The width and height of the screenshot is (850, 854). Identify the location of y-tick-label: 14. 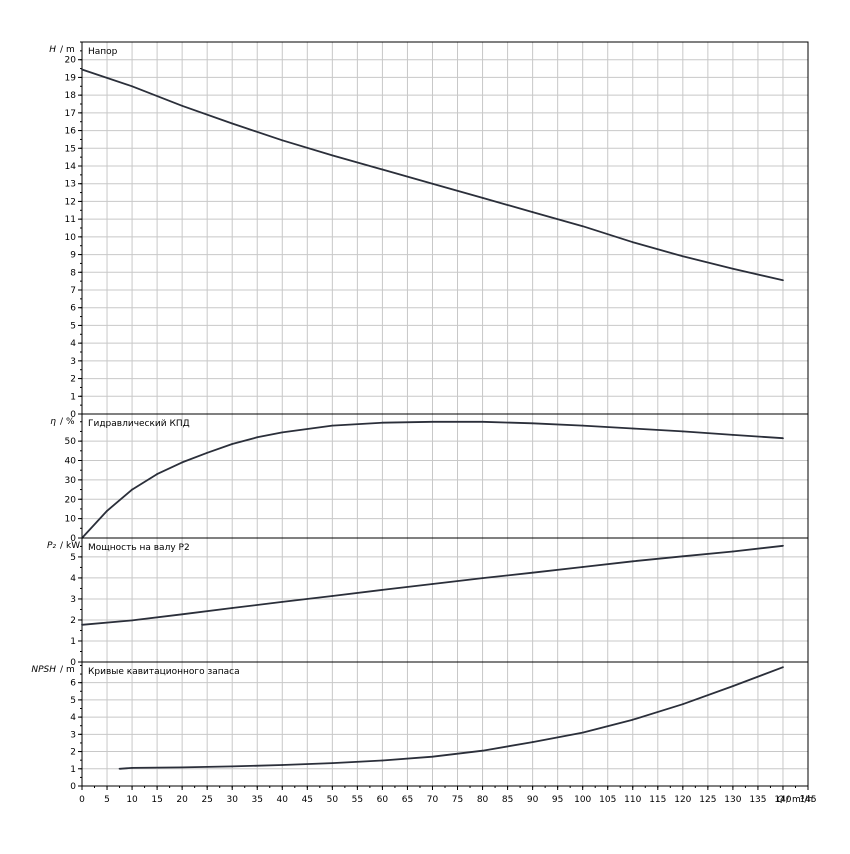
(71, 167).